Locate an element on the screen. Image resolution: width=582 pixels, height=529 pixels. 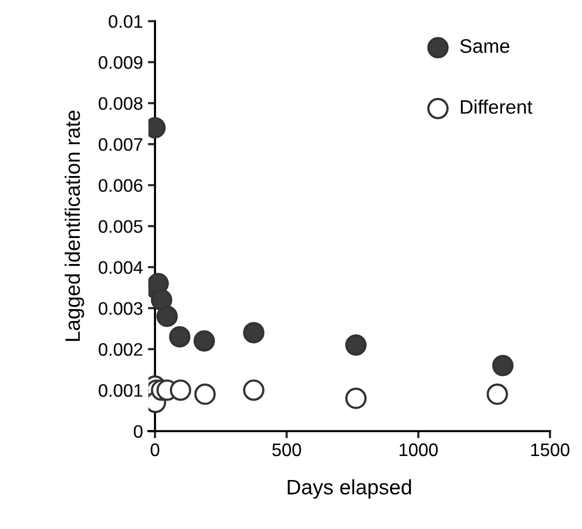
y-axis-title: Lagged identification rate is located at coordinates (74, 225).